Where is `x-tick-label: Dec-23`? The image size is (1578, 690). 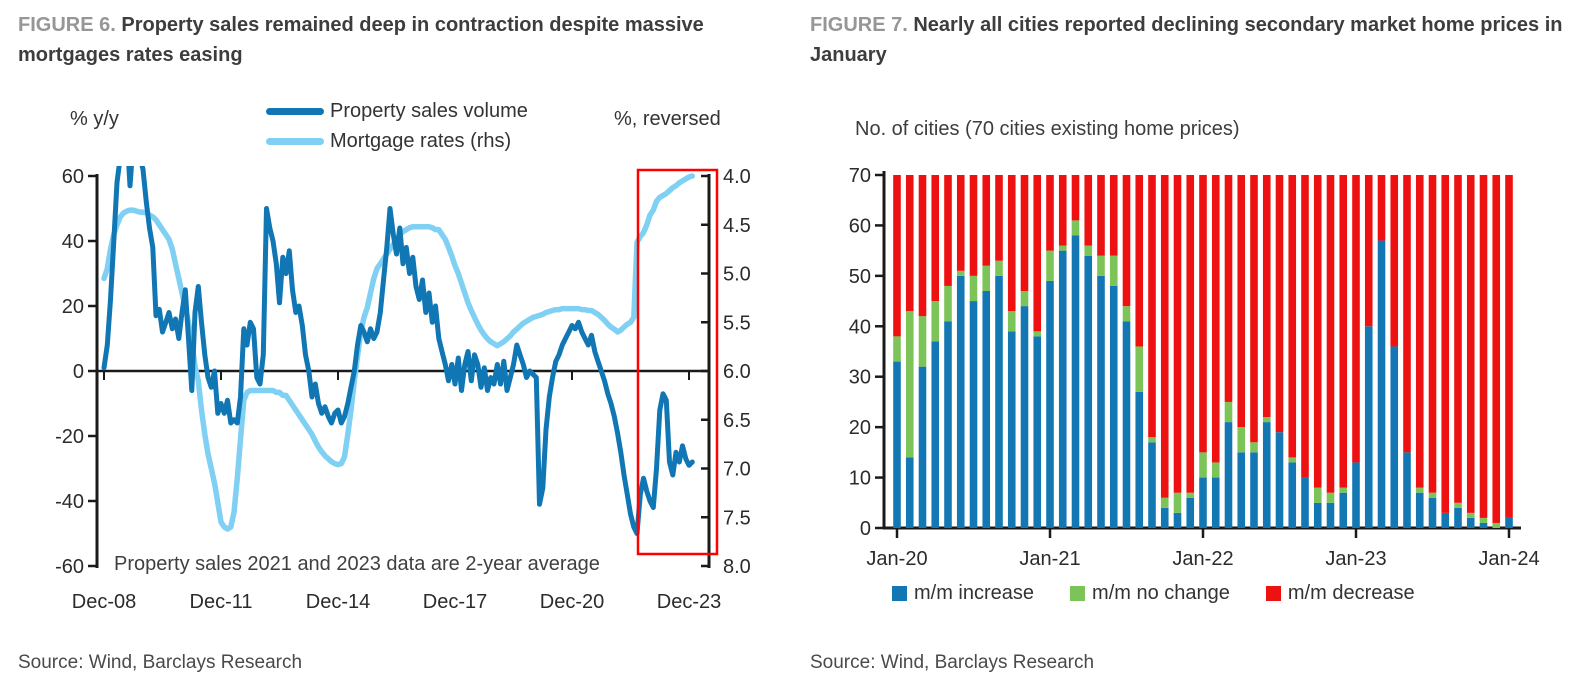 x-tick-label: Dec-23 is located at coordinates (689, 602).